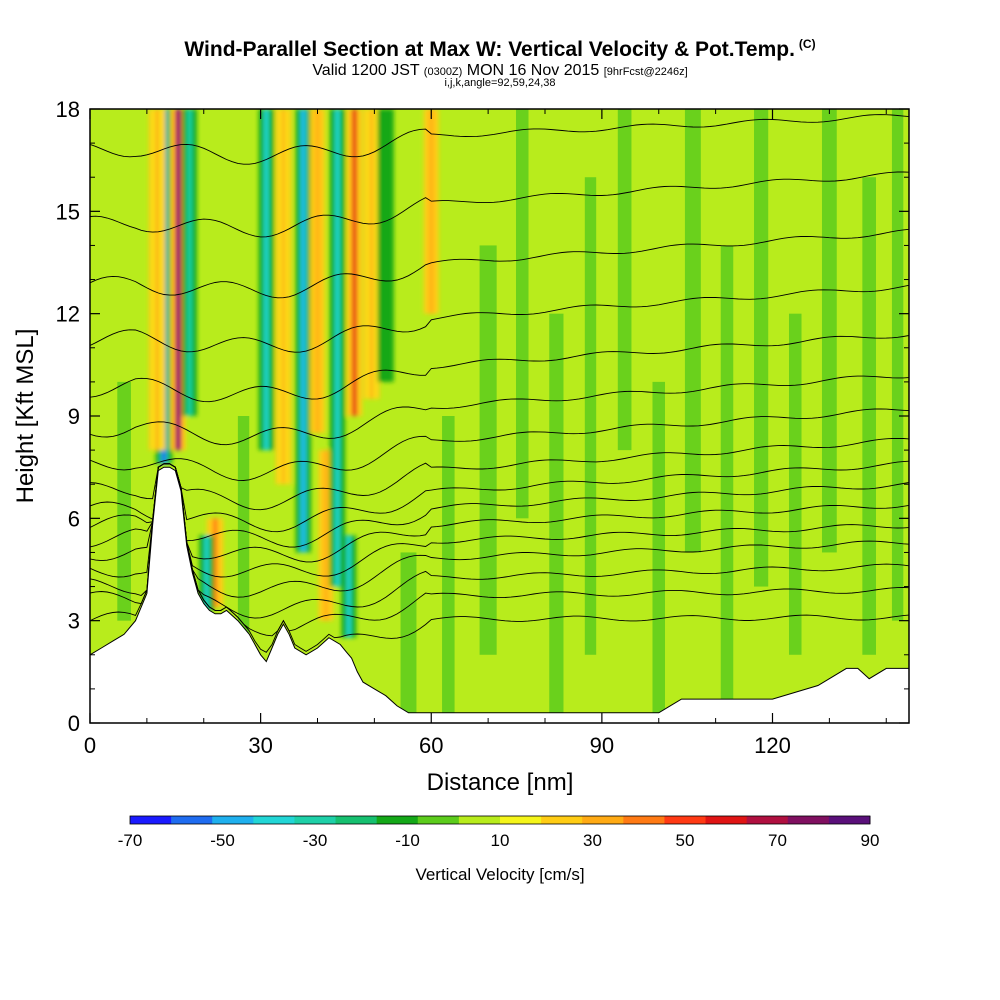  I want to click on colorbar-tick-label: -50, so click(222, 840).